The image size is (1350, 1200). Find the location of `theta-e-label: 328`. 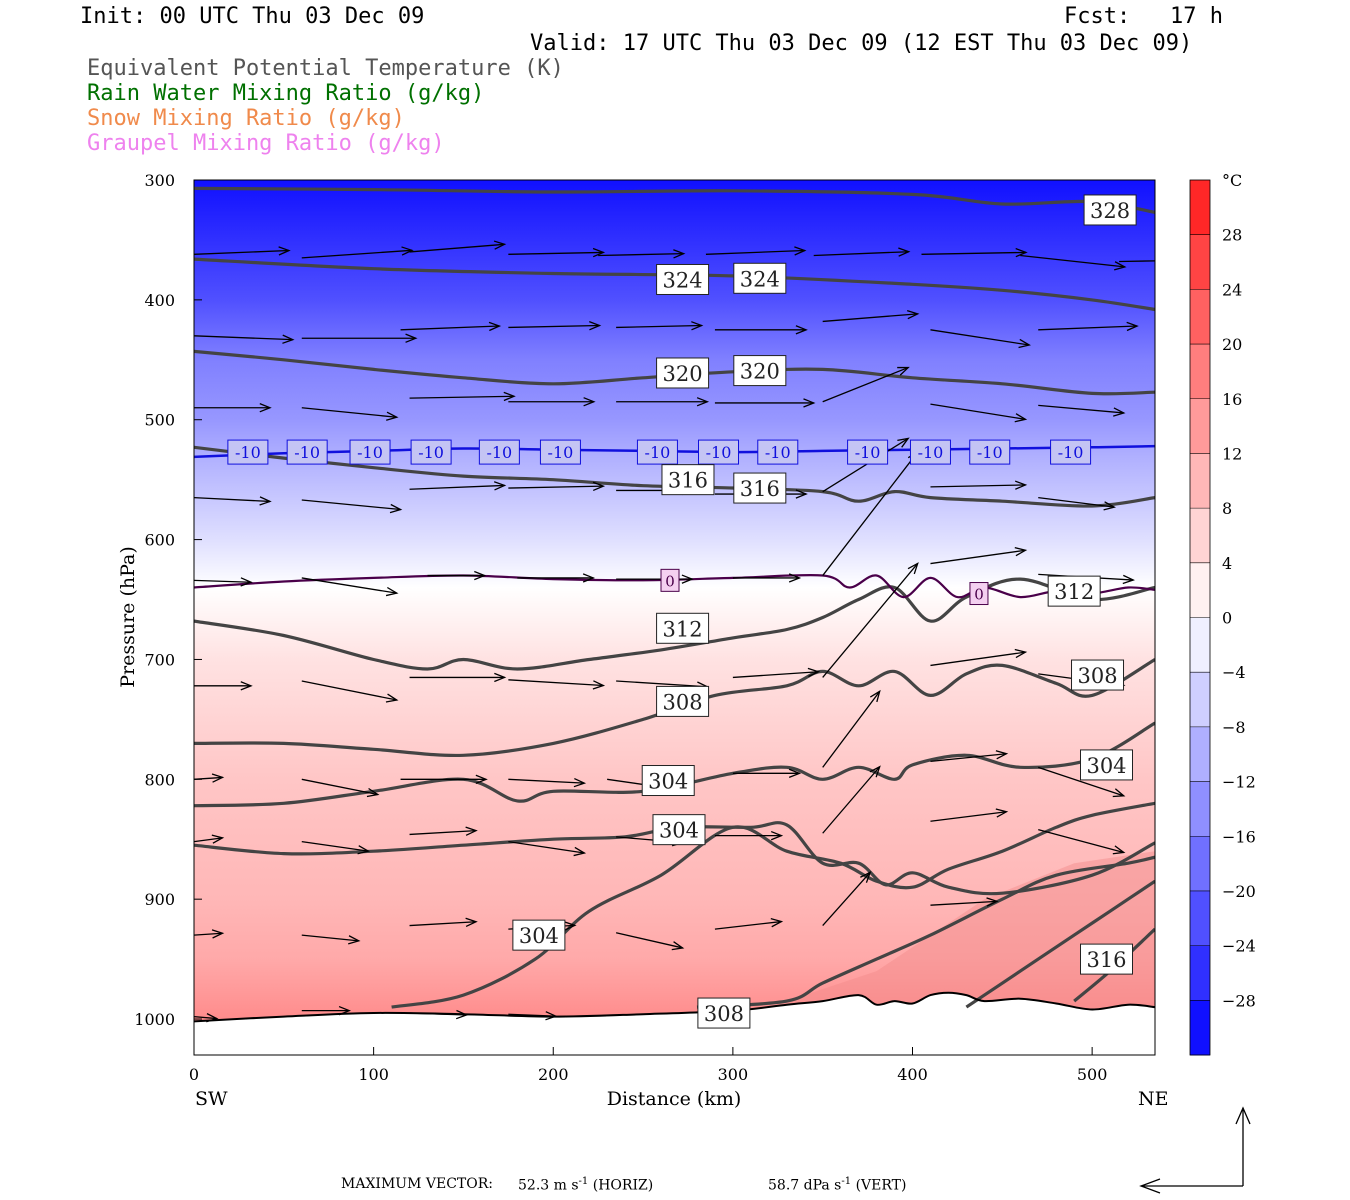

theta-e-label: 328 is located at coordinates (1110, 210).